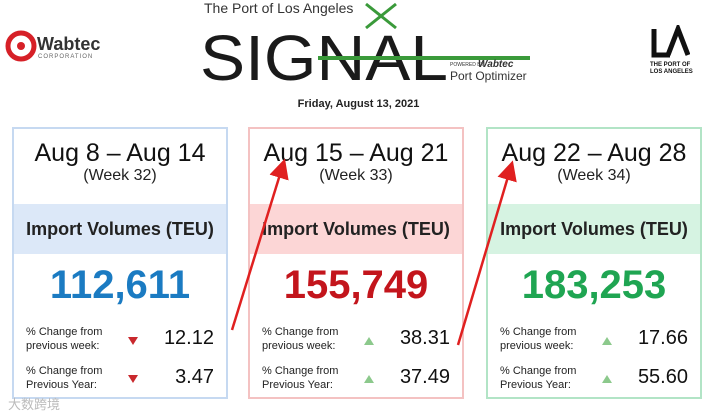 This screenshot has width=717, height=416. What do you see at coordinates (594, 175) in the screenshot?
I see `week-number: (Week 34)` at bounding box center [594, 175].